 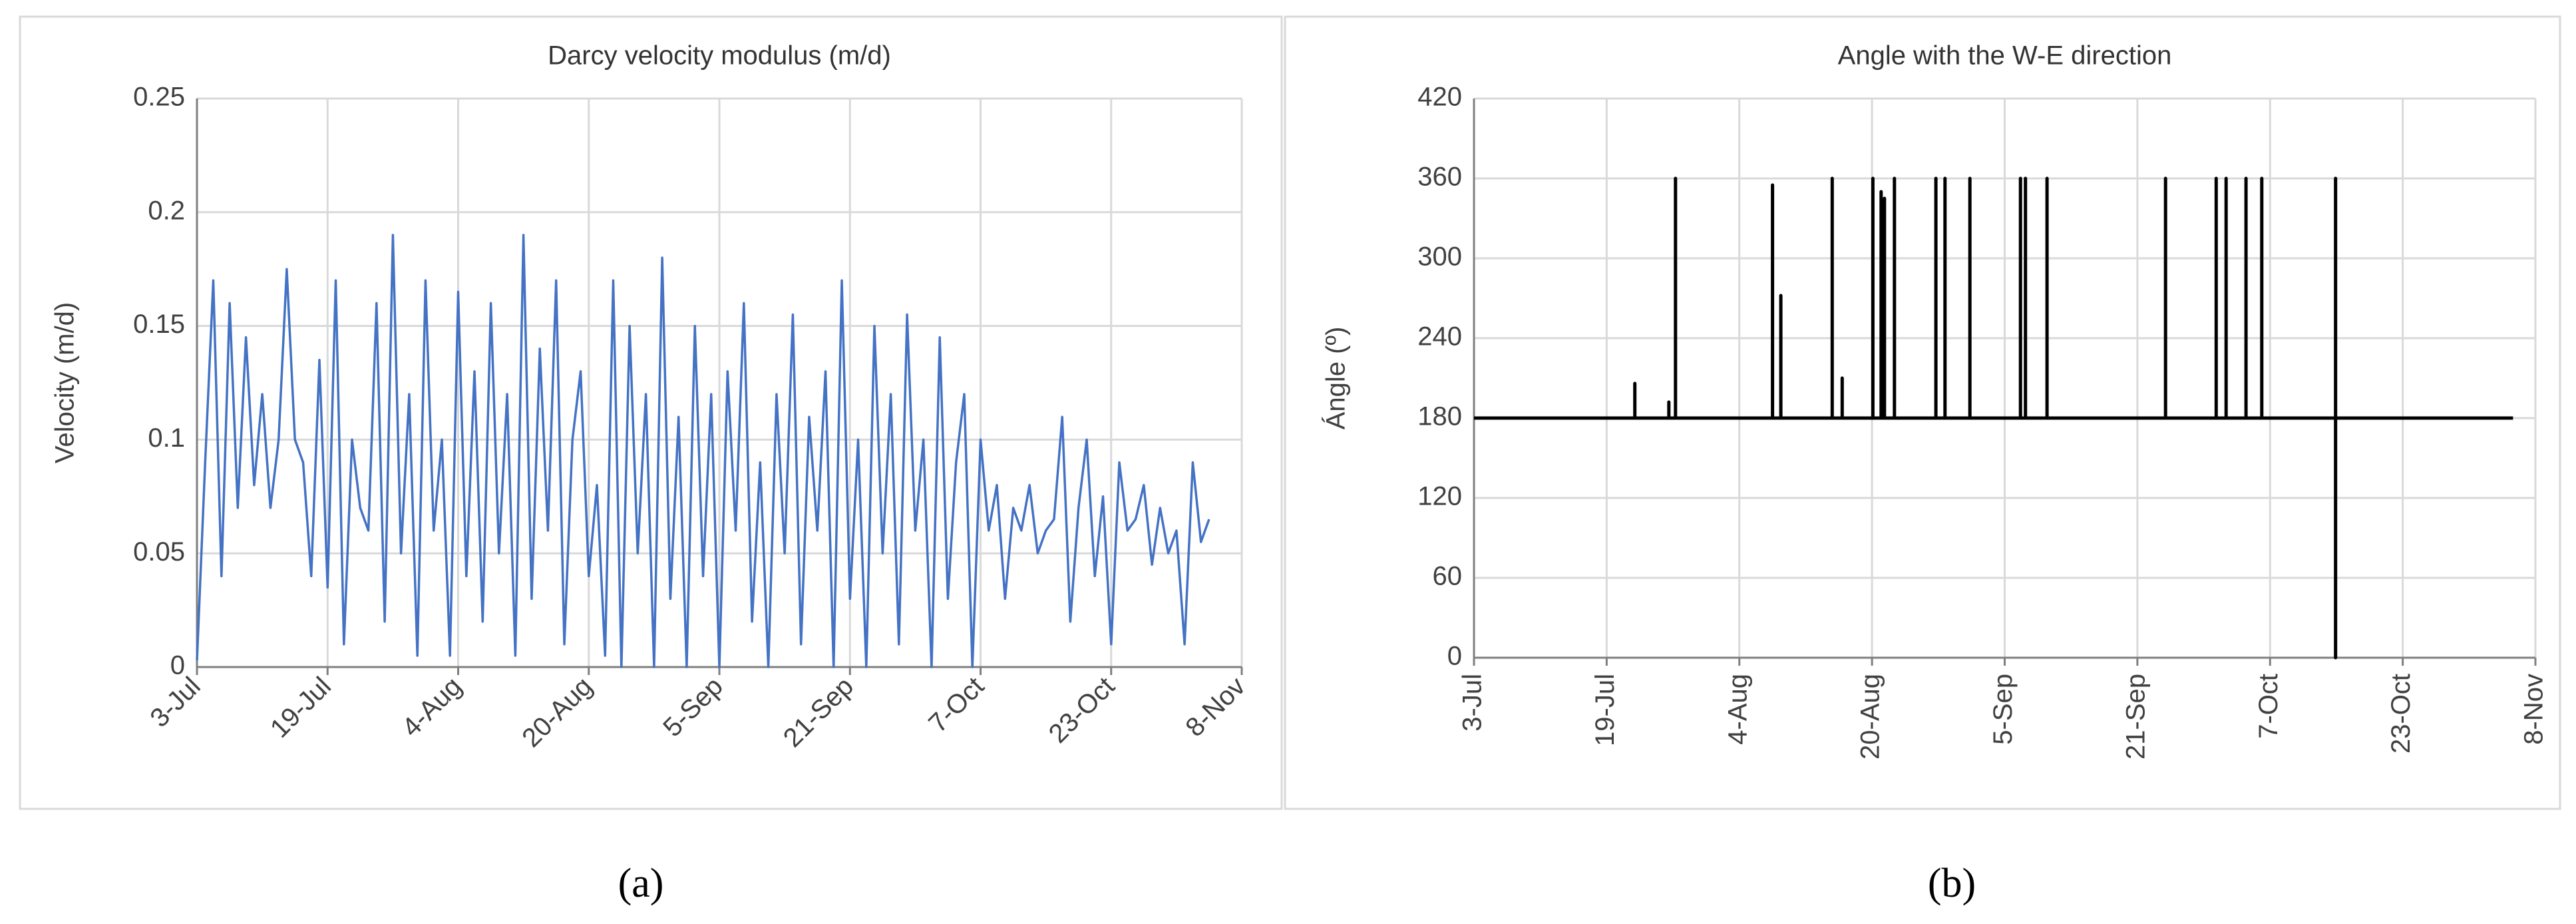 What do you see at coordinates (167, 438) in the screenshot?
I see `y-tick-label: 0.1` at bounding box center [167, 438].